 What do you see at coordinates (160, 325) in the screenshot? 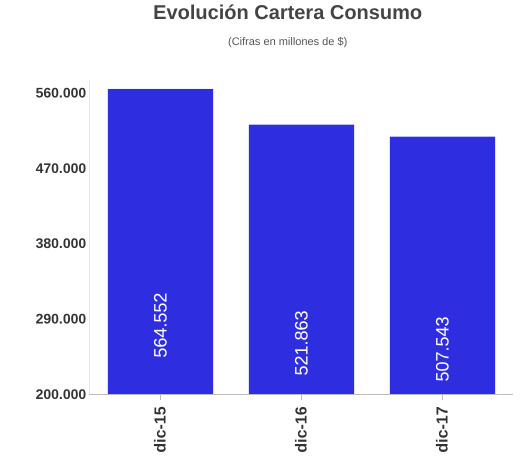
I see `data-label: 564.552` at bounding box center [160, 325].